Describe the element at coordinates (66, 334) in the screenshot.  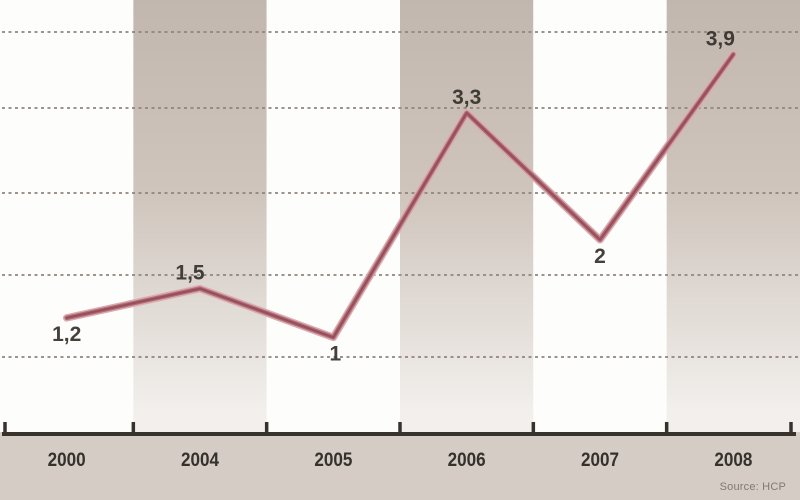
I see `point-label-2000: 1,2` at that location.